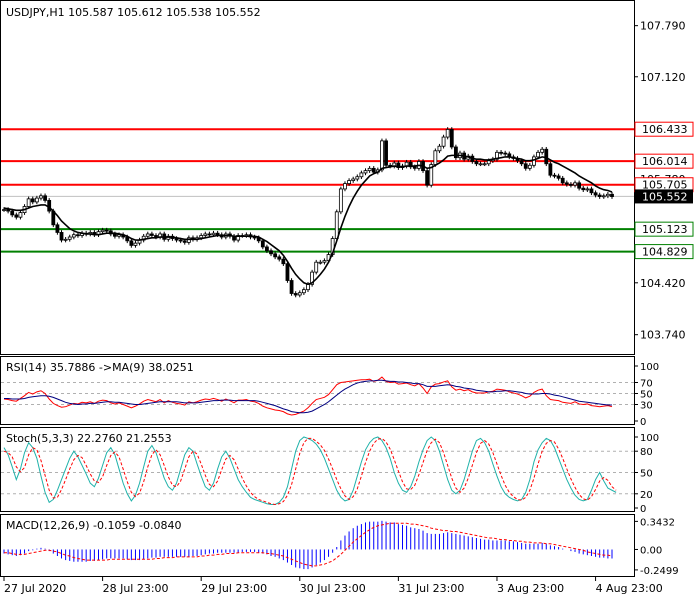 Image resolution: width=700 pixels, height=600 pixels. What do you see at coordinates (651, 550) in the screenshot?
I see `macd-tick-label: 0.00` at bounding box center [651, 550].